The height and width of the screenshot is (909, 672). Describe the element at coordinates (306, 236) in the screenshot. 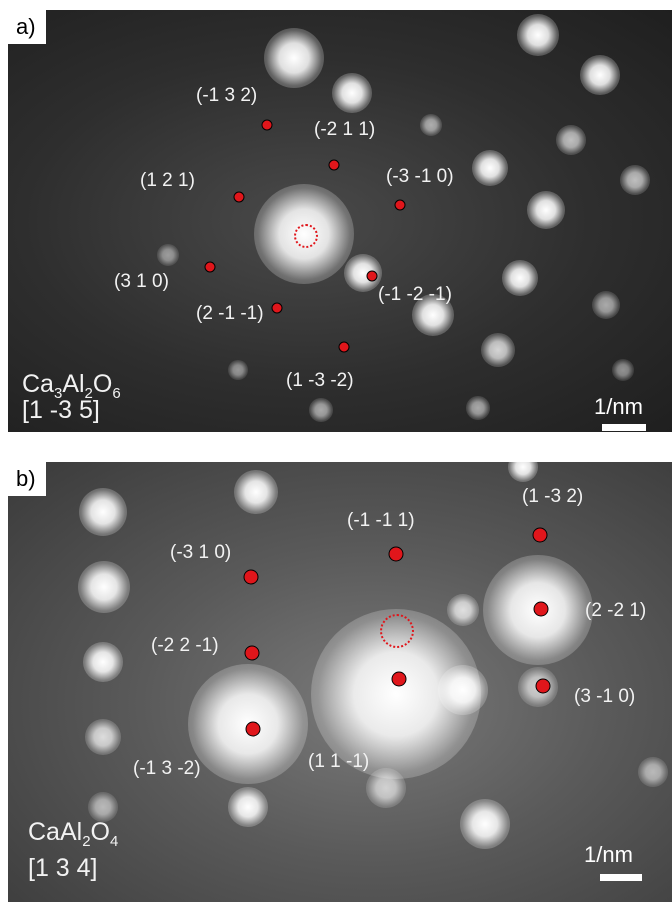

I see `direct-beam-marker-a` at that location.